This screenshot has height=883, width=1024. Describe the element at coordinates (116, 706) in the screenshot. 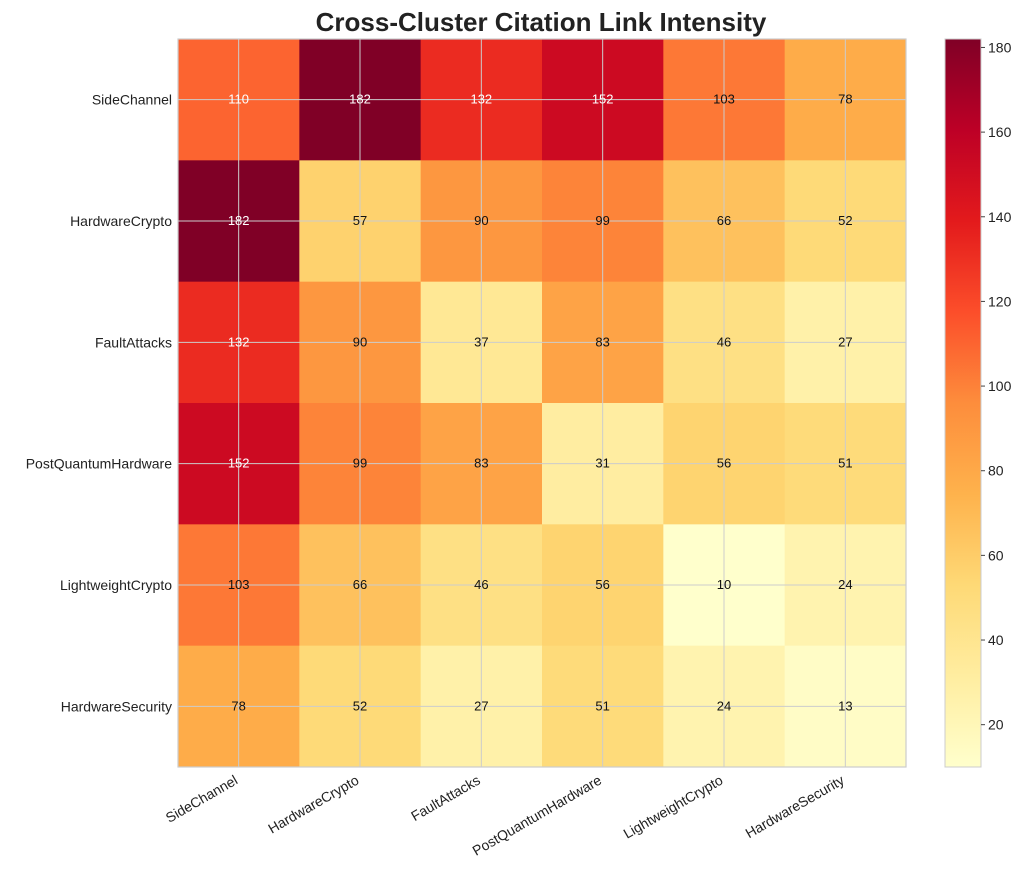

I see `y-tick-label: HardwareSecurity` at that location.